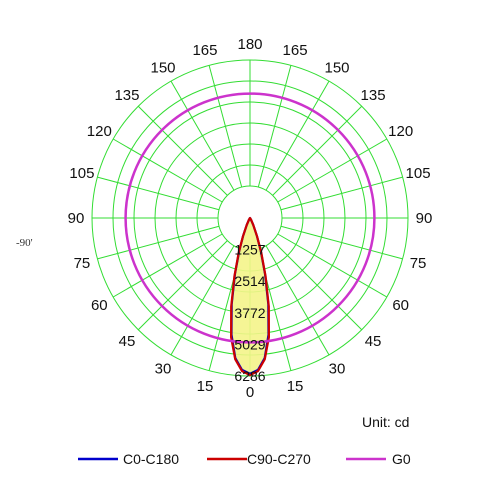 The width and height of the screenshot is (500, 500). I want to click on side-angle-label: -90', so click(24, 243).